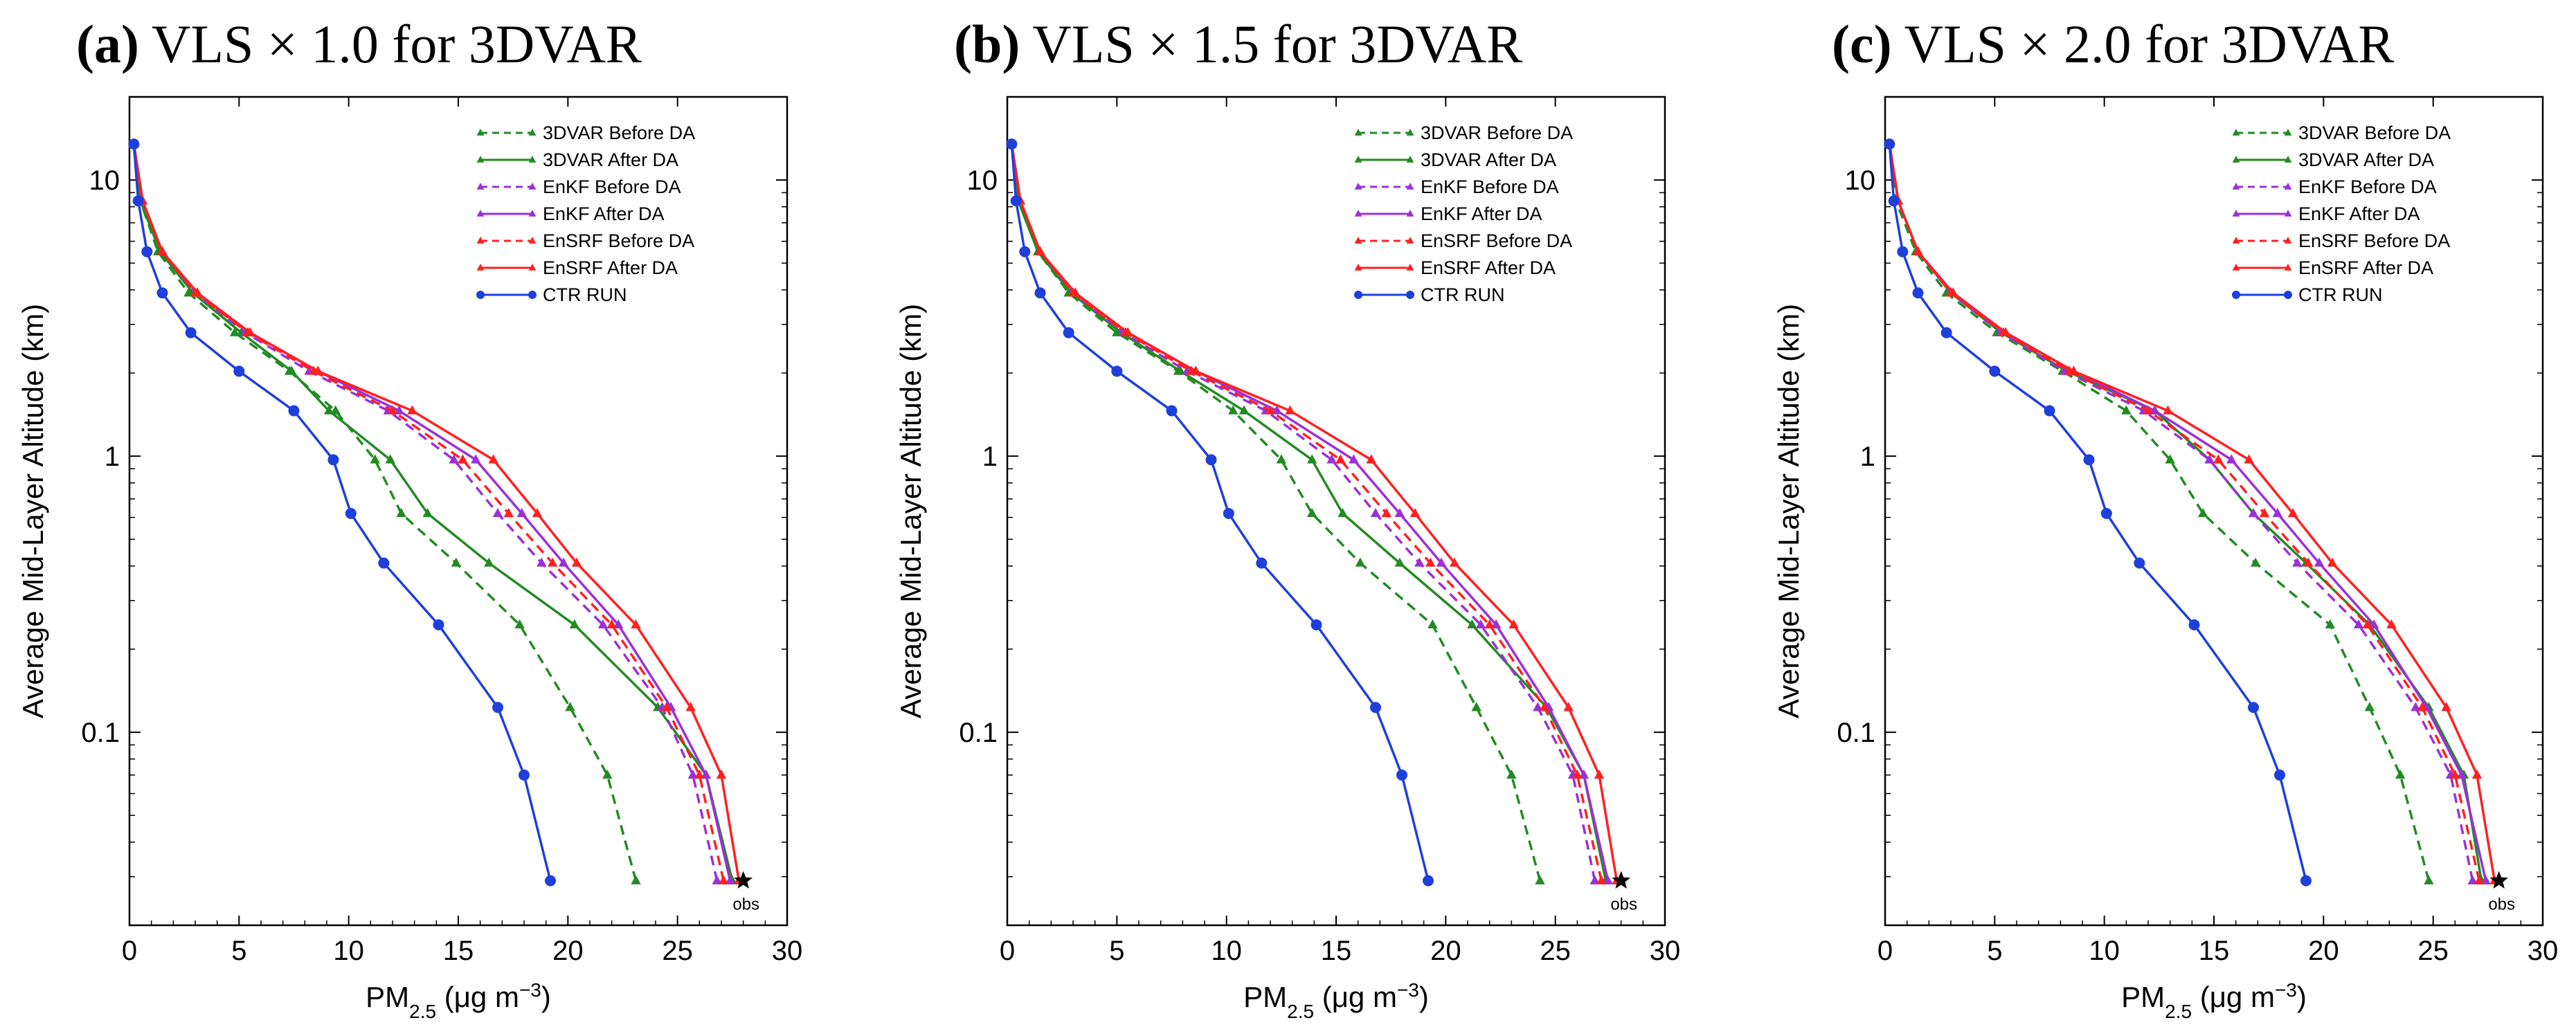  Describe the element at coordinates (2433, 951) in the screenshot. I see `x-tick-label: 25` at that location.